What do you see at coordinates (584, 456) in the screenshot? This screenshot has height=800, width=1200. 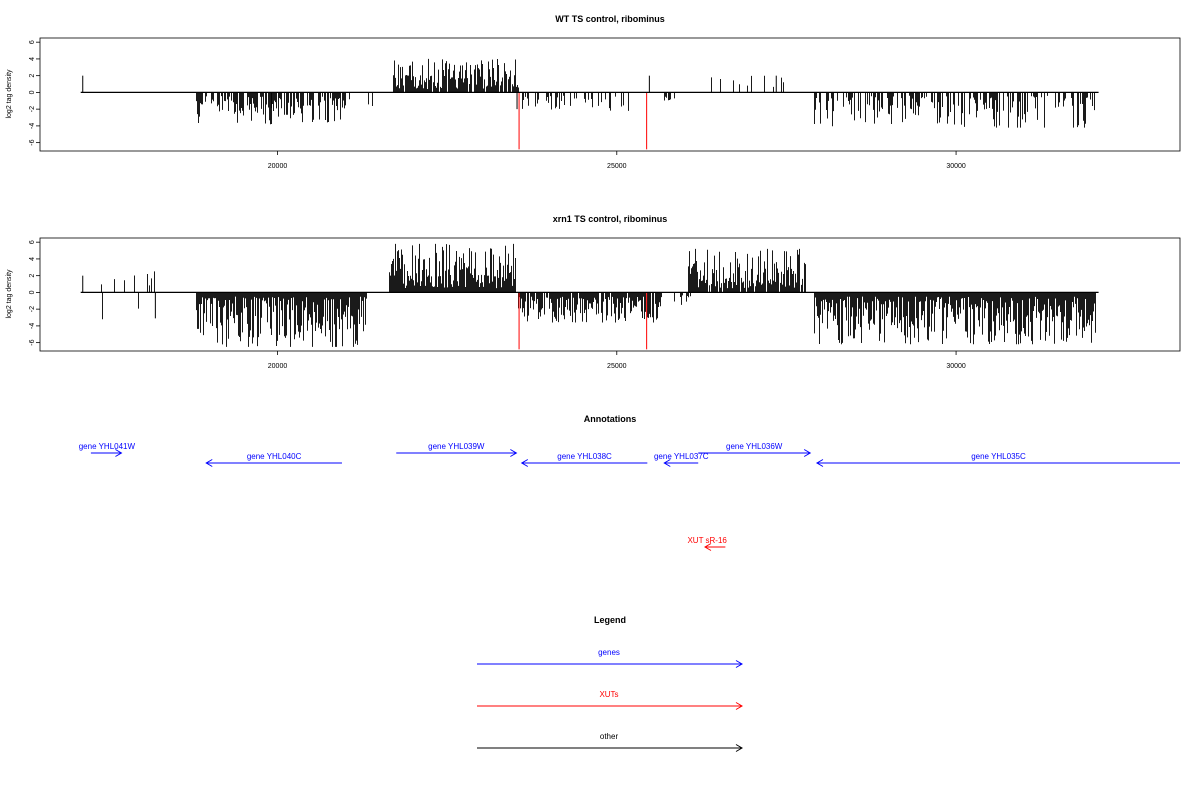 I see `feature-label: gene YHL038C` at bounding box center [584, 456].